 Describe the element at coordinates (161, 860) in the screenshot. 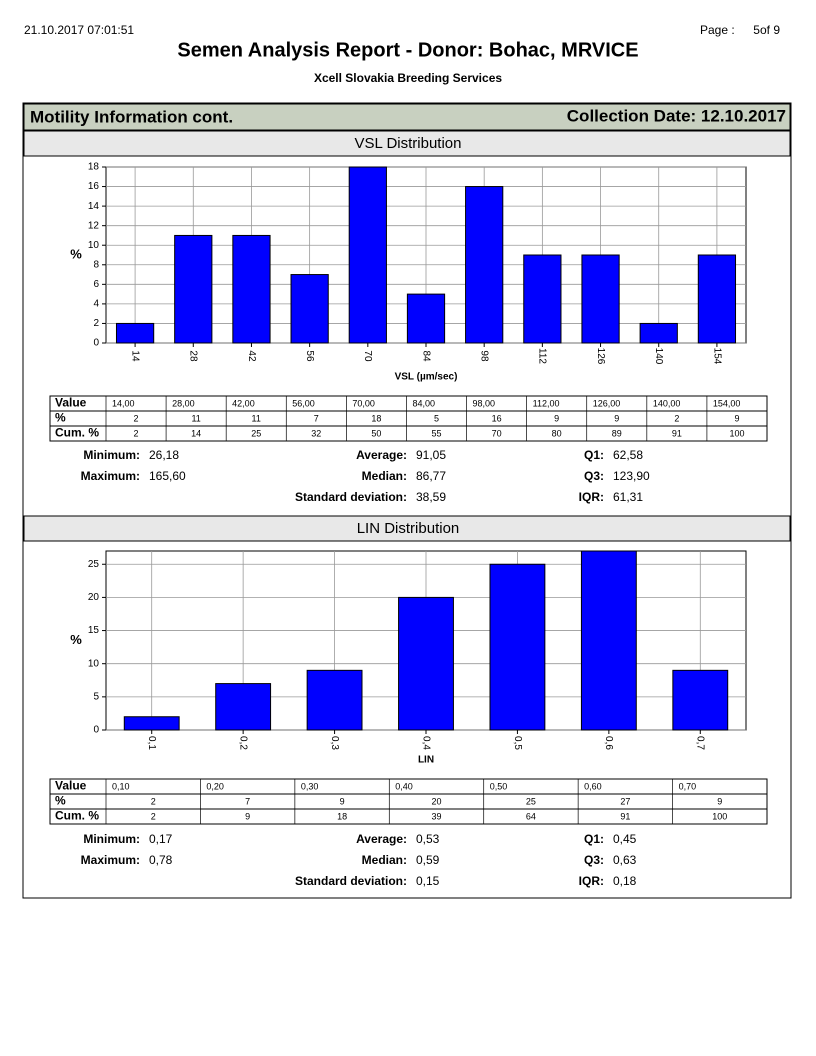

I see `stat-value: 0,78` at that location.